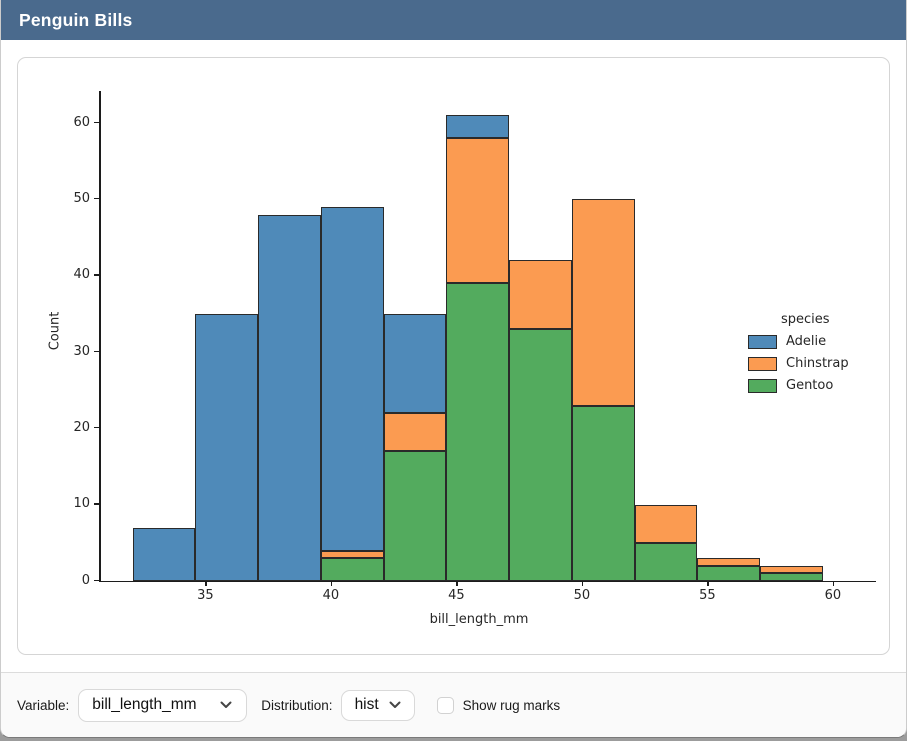 Image resolution: width=907 pixels, height=741 pixels. I want to click on legend-row: Gentoo, so click(798, 385).